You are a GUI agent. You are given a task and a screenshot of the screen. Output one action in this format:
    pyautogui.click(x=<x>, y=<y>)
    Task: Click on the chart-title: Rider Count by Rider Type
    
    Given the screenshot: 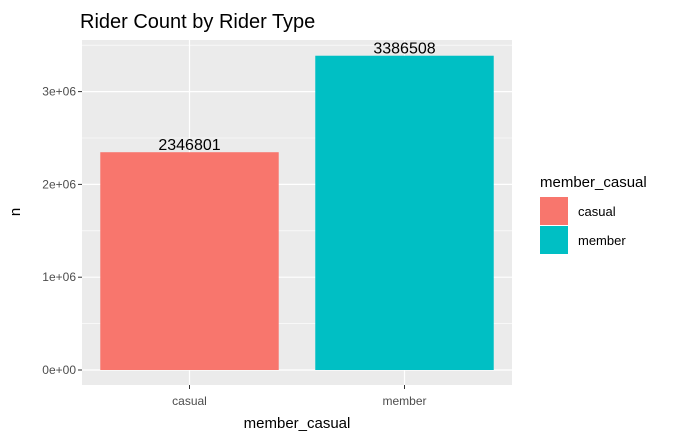 What is the action you would take?
    pyautogui.click(x=197, y=22)
    